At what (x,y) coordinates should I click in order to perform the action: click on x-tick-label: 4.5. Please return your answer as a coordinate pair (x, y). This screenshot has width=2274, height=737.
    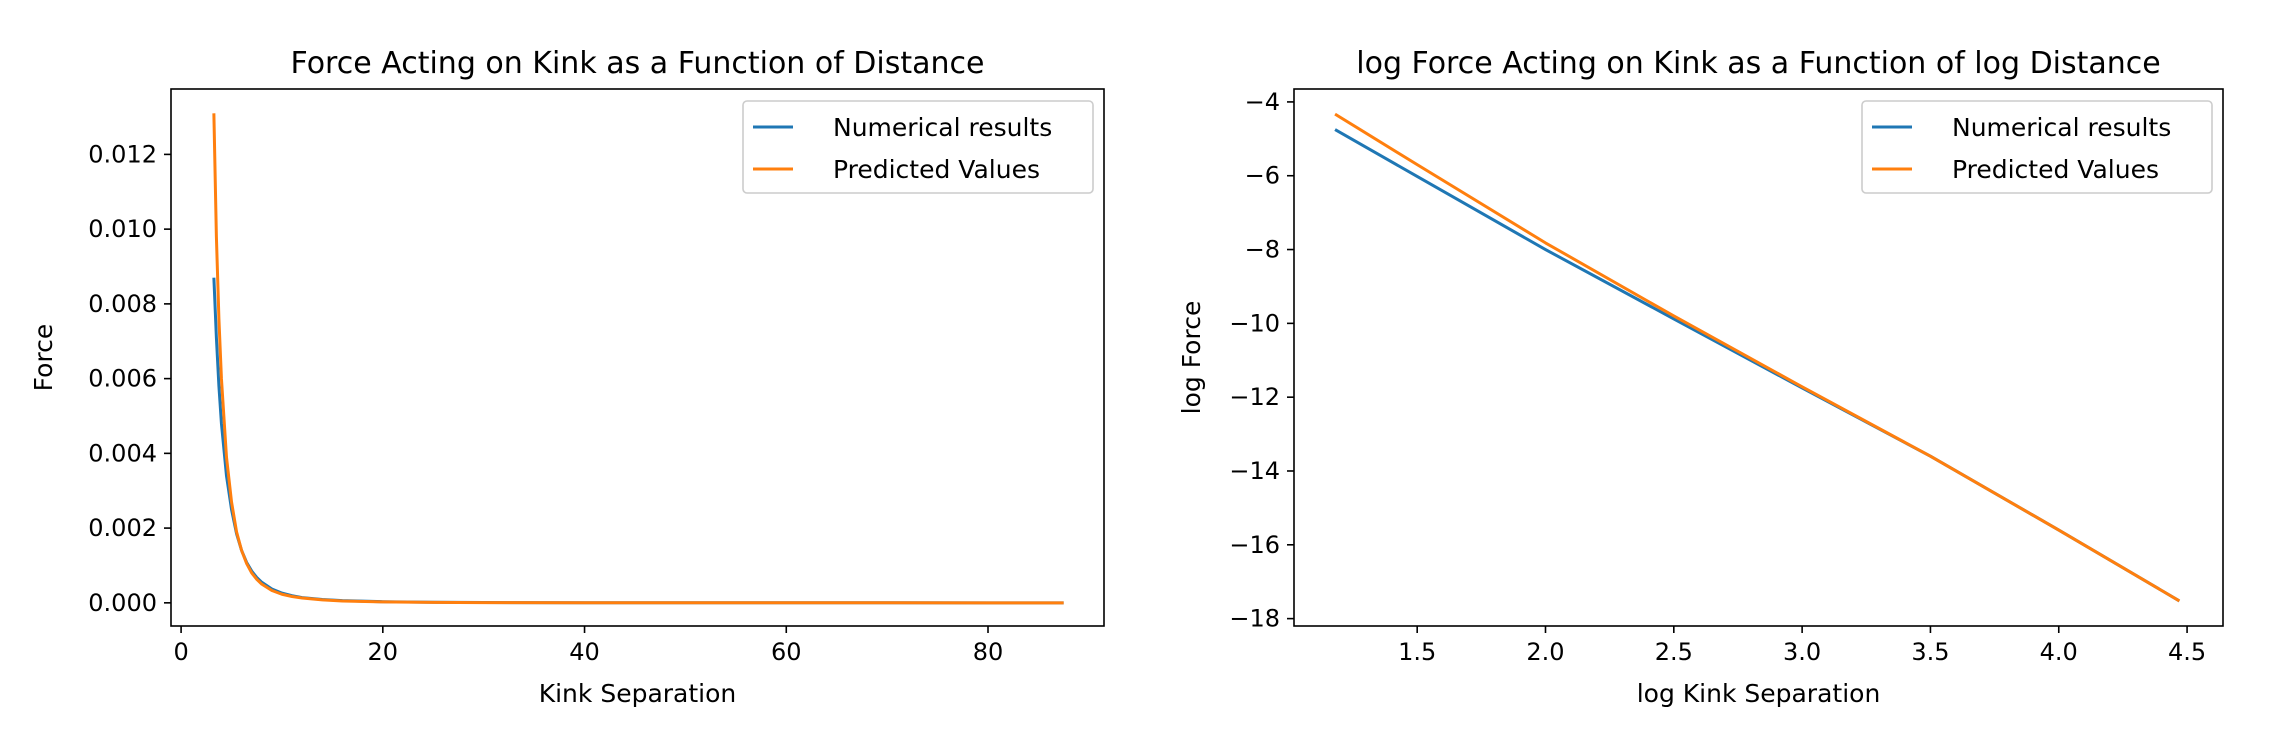
    Looking at the image, I should click on (2187, 652).